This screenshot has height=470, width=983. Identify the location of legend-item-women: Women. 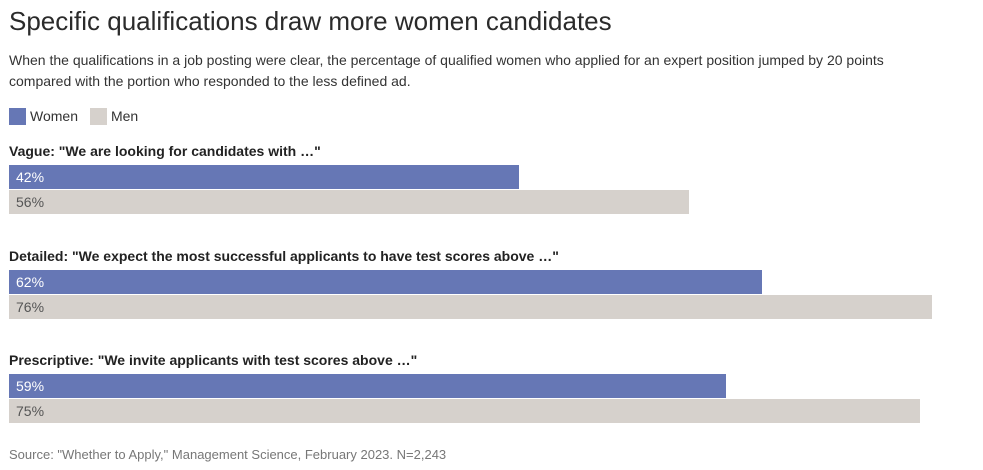
(43, 116).